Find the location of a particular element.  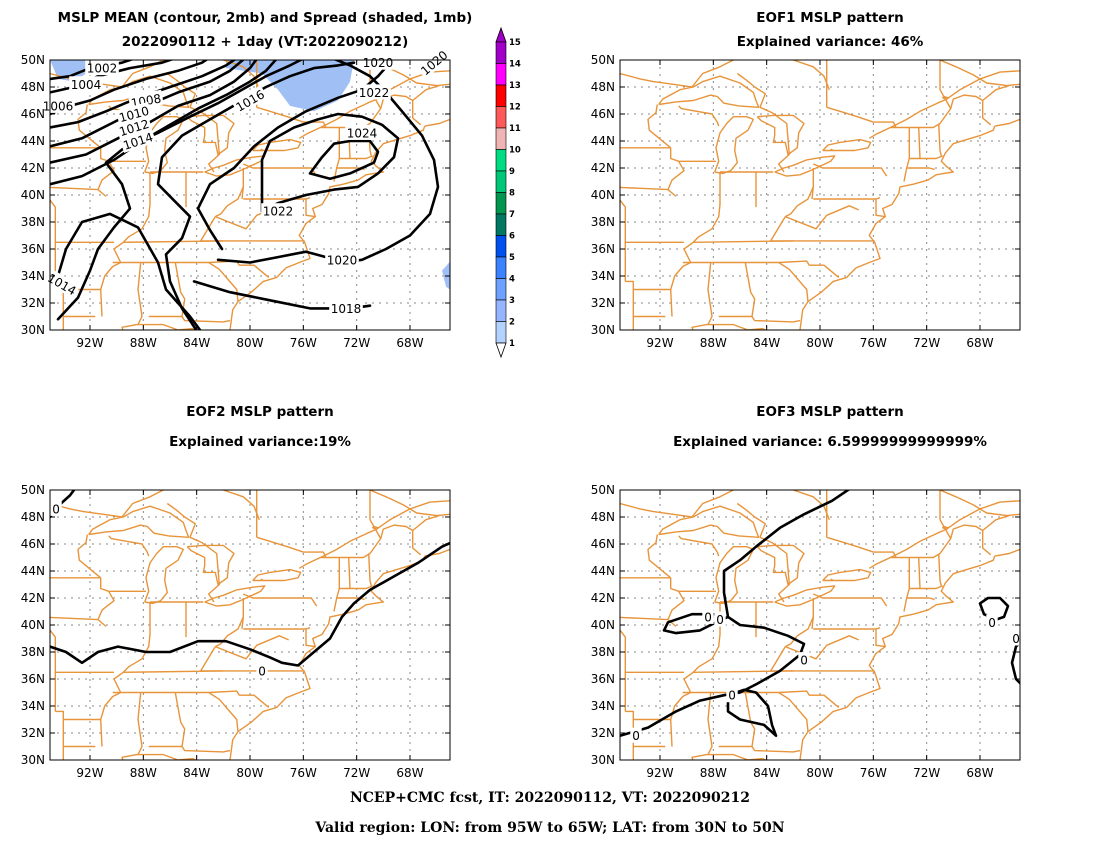

colorbar-group: 15 14 13 12 11 10 9 8 7 6 5 4 3 2 1 is located at coordinates (508, 192).